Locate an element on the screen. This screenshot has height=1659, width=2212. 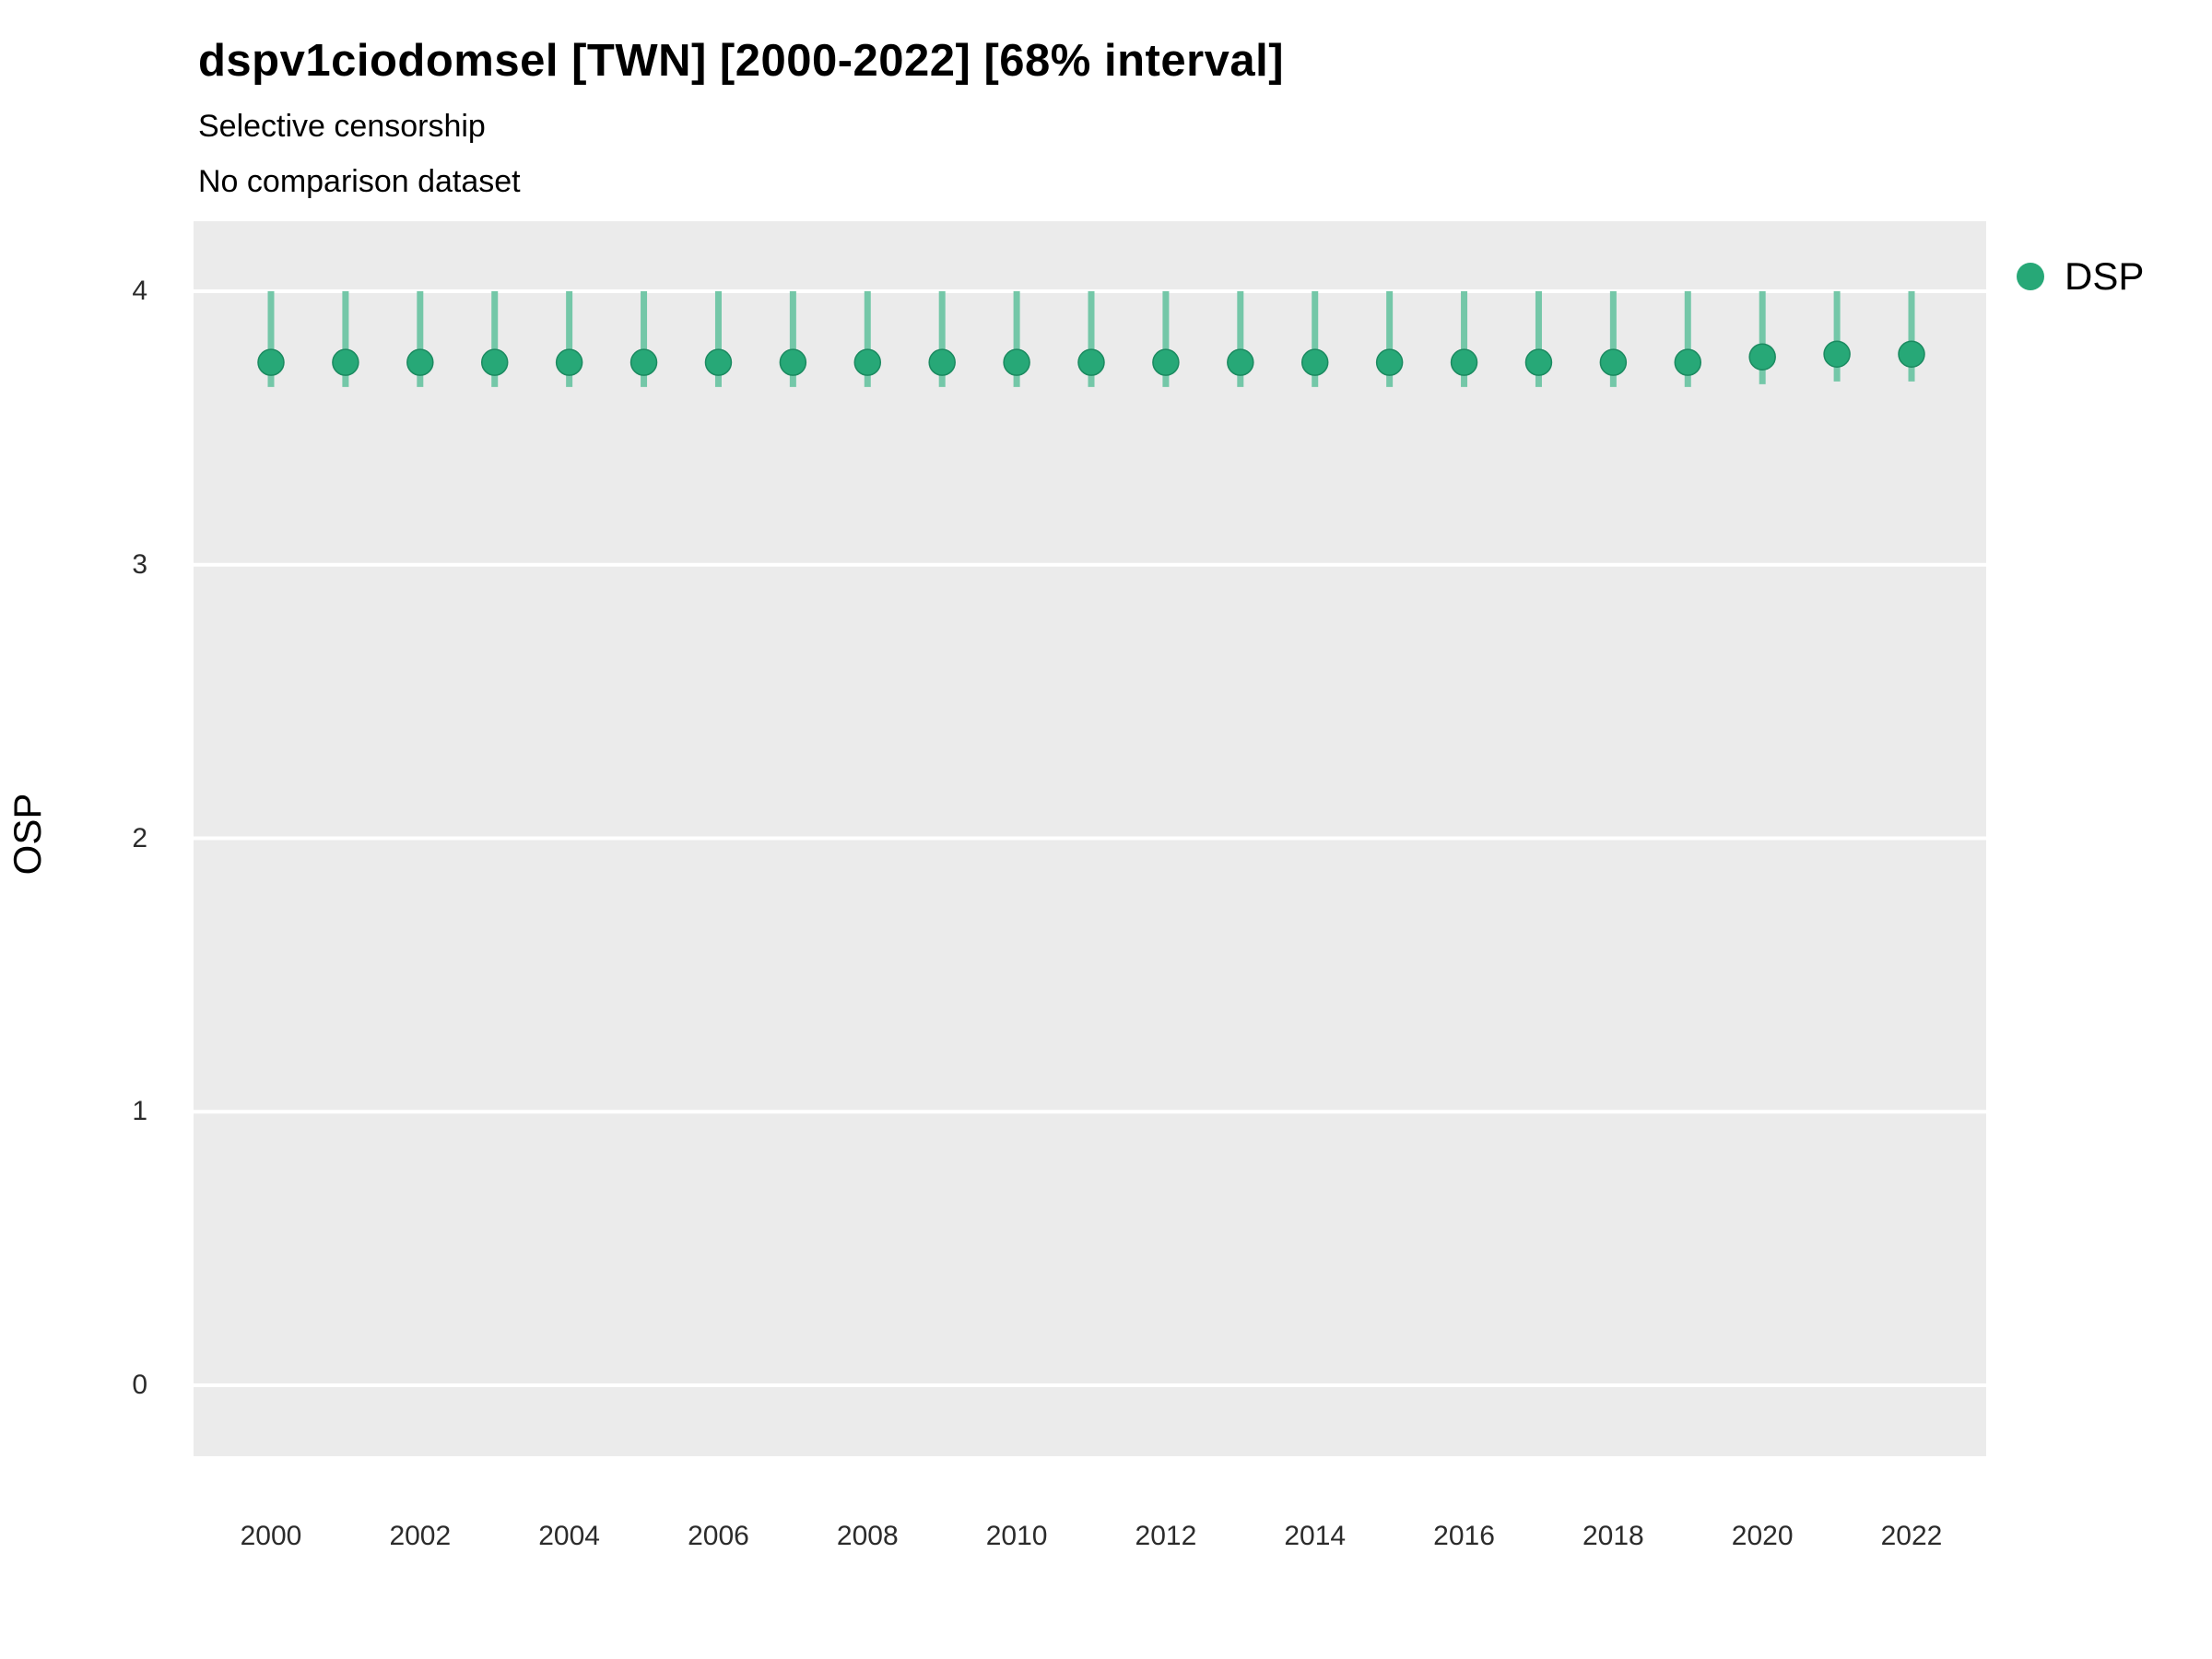
x-tick-label: 2004 is located at coordinates (569, 1536).